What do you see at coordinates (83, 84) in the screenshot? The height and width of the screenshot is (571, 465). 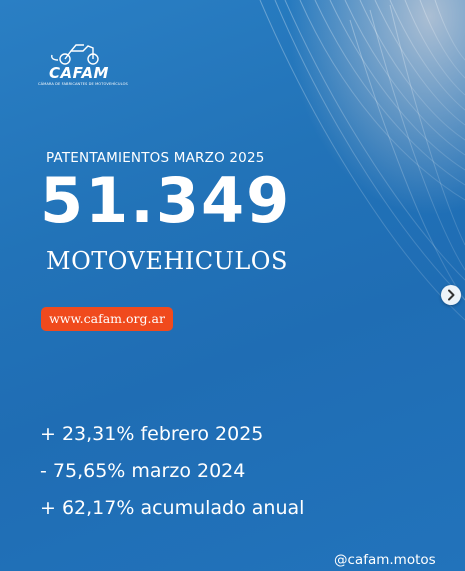 I see `logo-subtext: CÁMARA DE FABRICANTES DE MOTOVEHÍCULOS` at bounding box center [83, 84].